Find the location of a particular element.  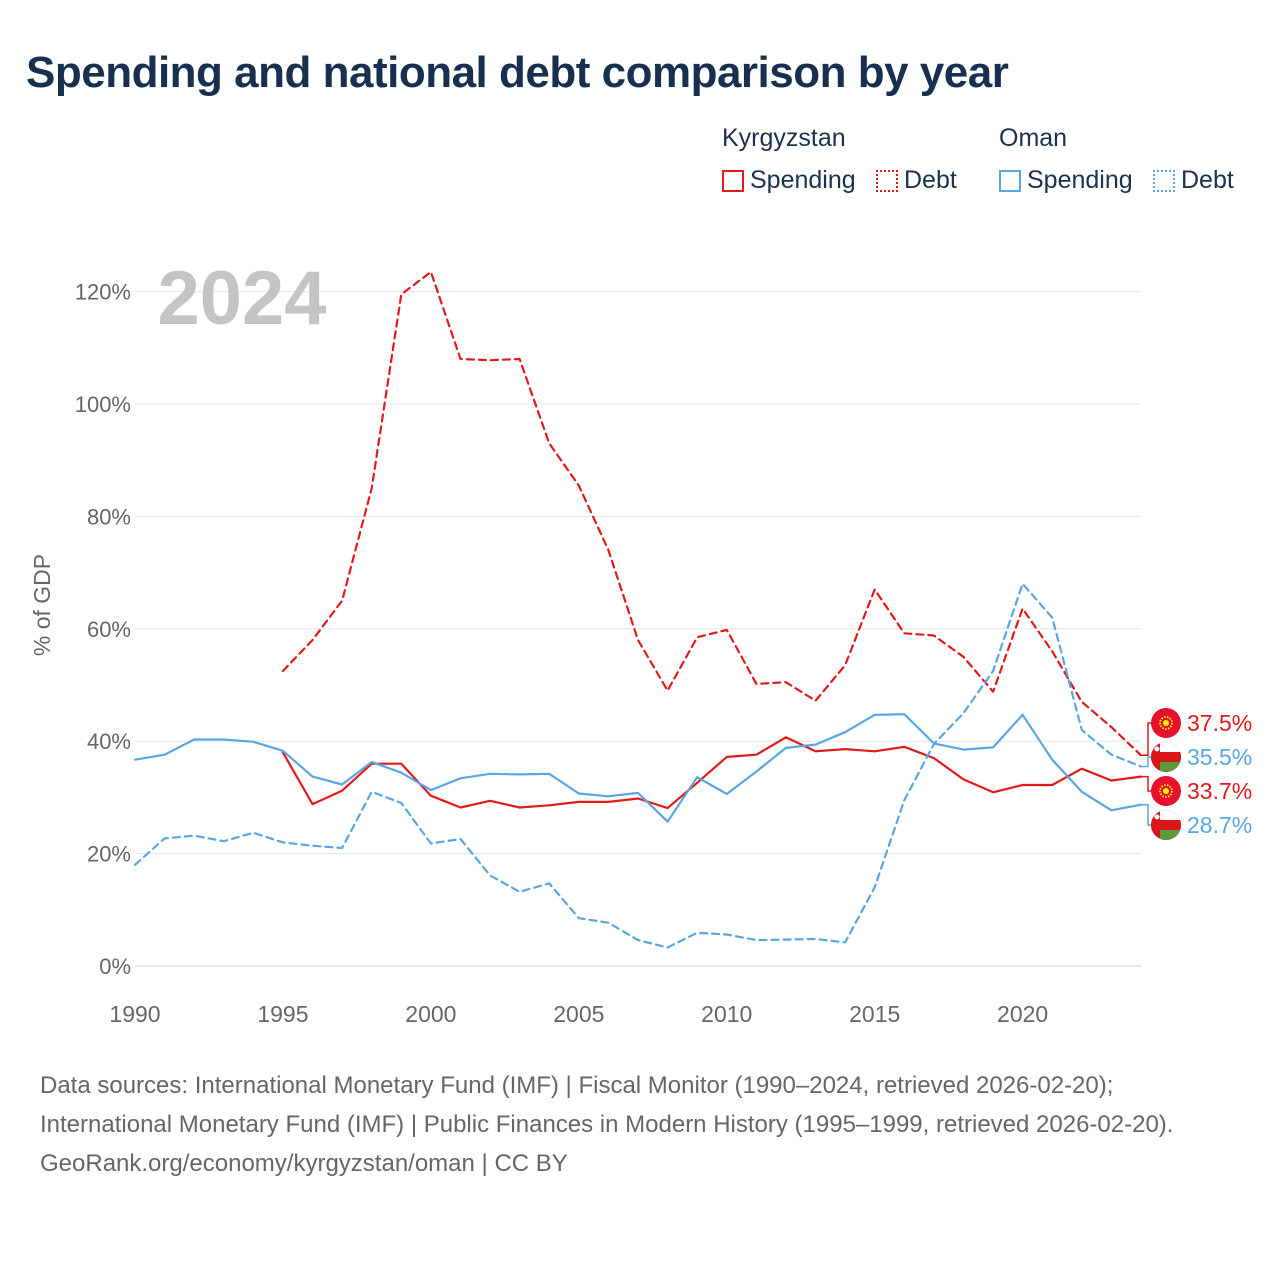

legend-swatch-dotted-blue is located at coordinates (1164, 180).